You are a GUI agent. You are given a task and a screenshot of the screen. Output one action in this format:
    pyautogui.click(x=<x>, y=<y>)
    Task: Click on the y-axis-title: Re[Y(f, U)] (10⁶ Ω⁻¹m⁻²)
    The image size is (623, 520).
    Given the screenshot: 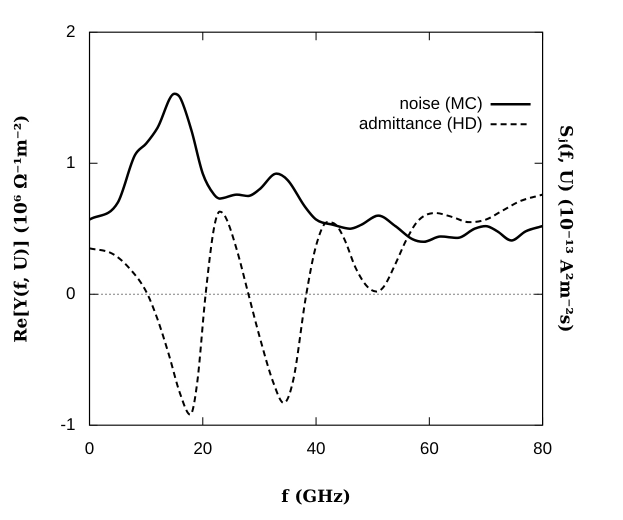 What is the action you would take?
    pyautogui.click(x=22, y=228)
    